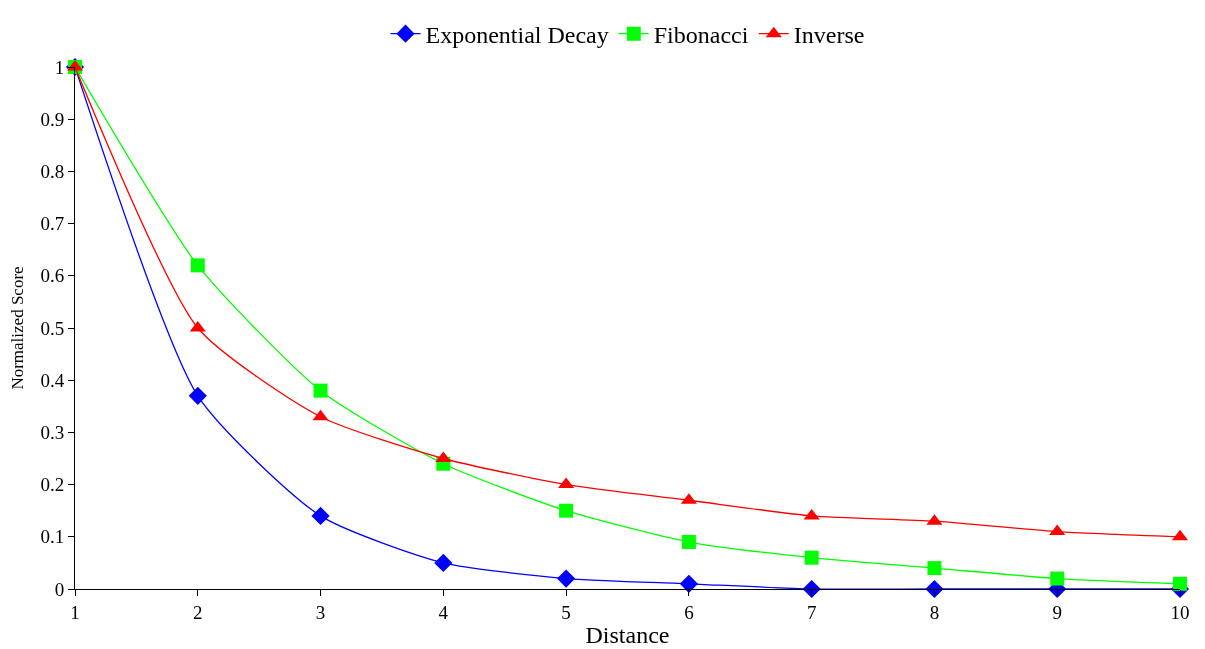 Image resolution: width=1205 pixels, height=649 pixels. I want to click on y-tick-label: 0.6, so click(52, 276).